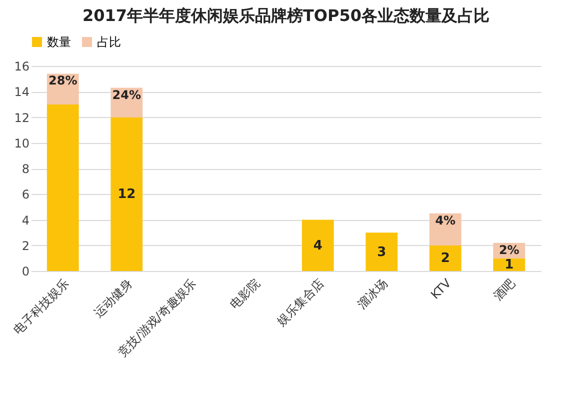 The height and width of the screenshot is (400, 587). Describe the element at coordinates (126, 95) in the screenshot. I see `annotation: 24%` at that location.